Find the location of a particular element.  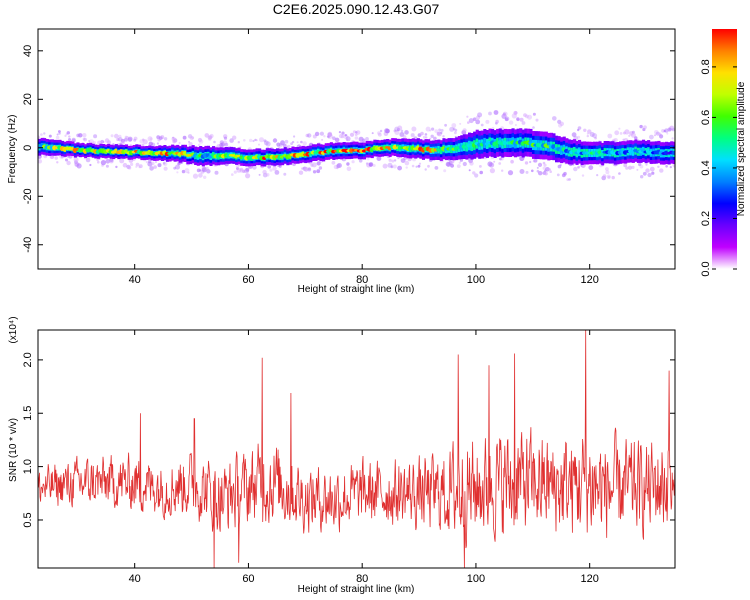

colorbar-tick-label: 0.4 is located at coordinates (706, 167).